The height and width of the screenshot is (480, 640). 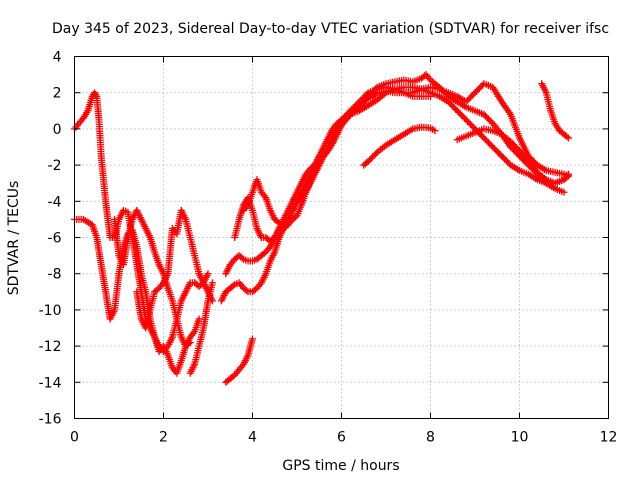 What do you see at coordinates (520, 438) in the screenshot?
I see `x-tick-label: 10` at bounding box center [520, 438].